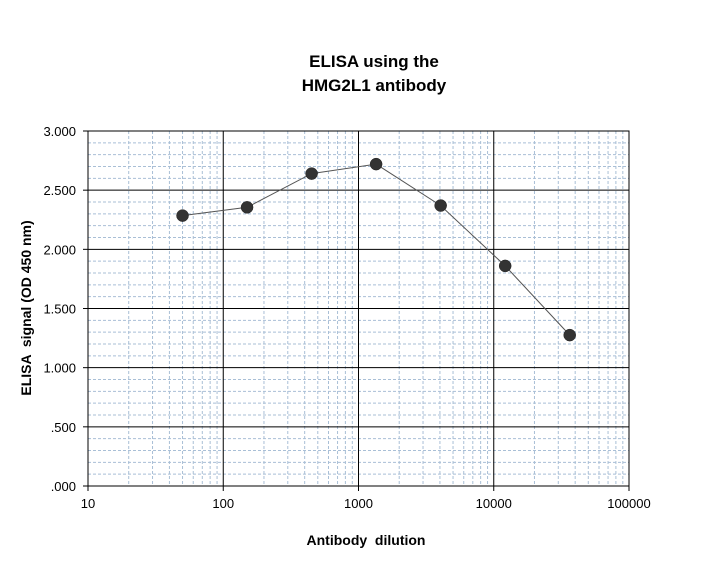 The width and height of the screenshot is (712, 567). I want to click on x-tick-label: 100, so click(223, 503).